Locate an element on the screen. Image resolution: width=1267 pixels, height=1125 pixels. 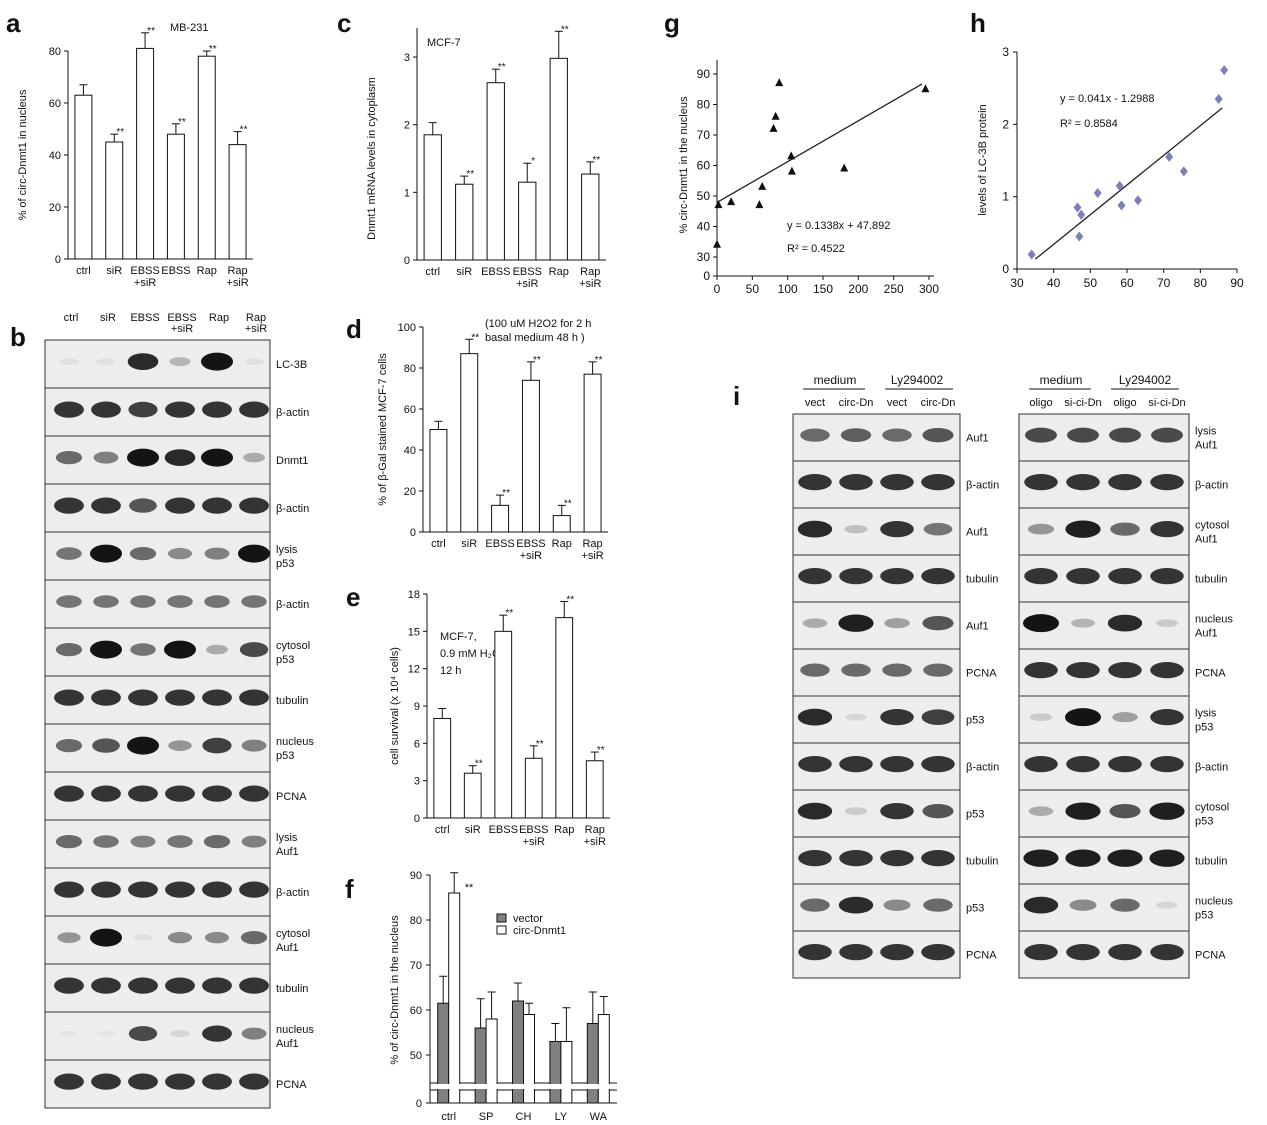
y-tick-label: 90 is located at coordinates (416, 876).